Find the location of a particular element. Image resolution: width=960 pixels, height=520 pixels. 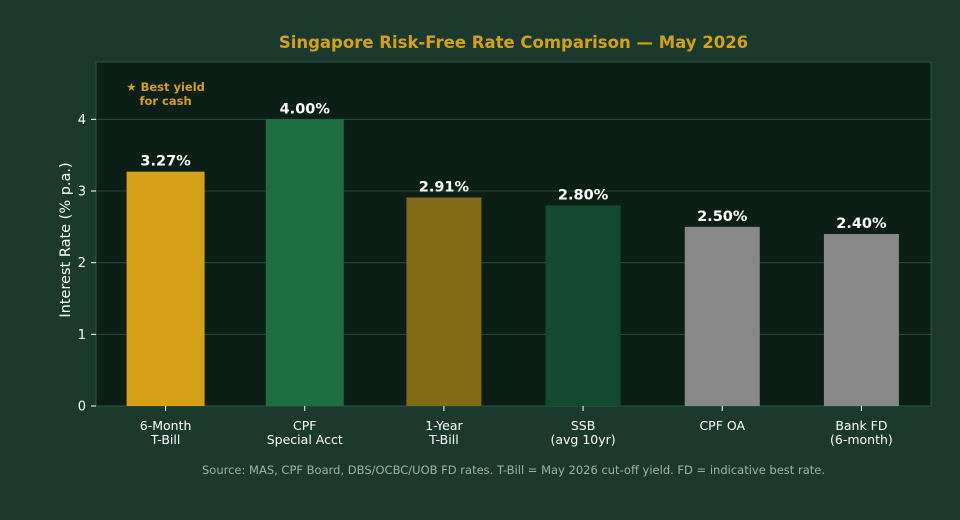

annotation-line: for cash is located at coordinates (165, 101).